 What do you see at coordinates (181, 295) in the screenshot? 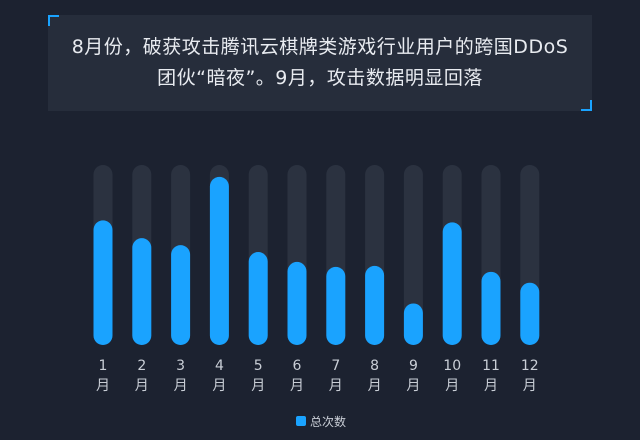
I see `bar-3月` at bounding box center [181, 295].